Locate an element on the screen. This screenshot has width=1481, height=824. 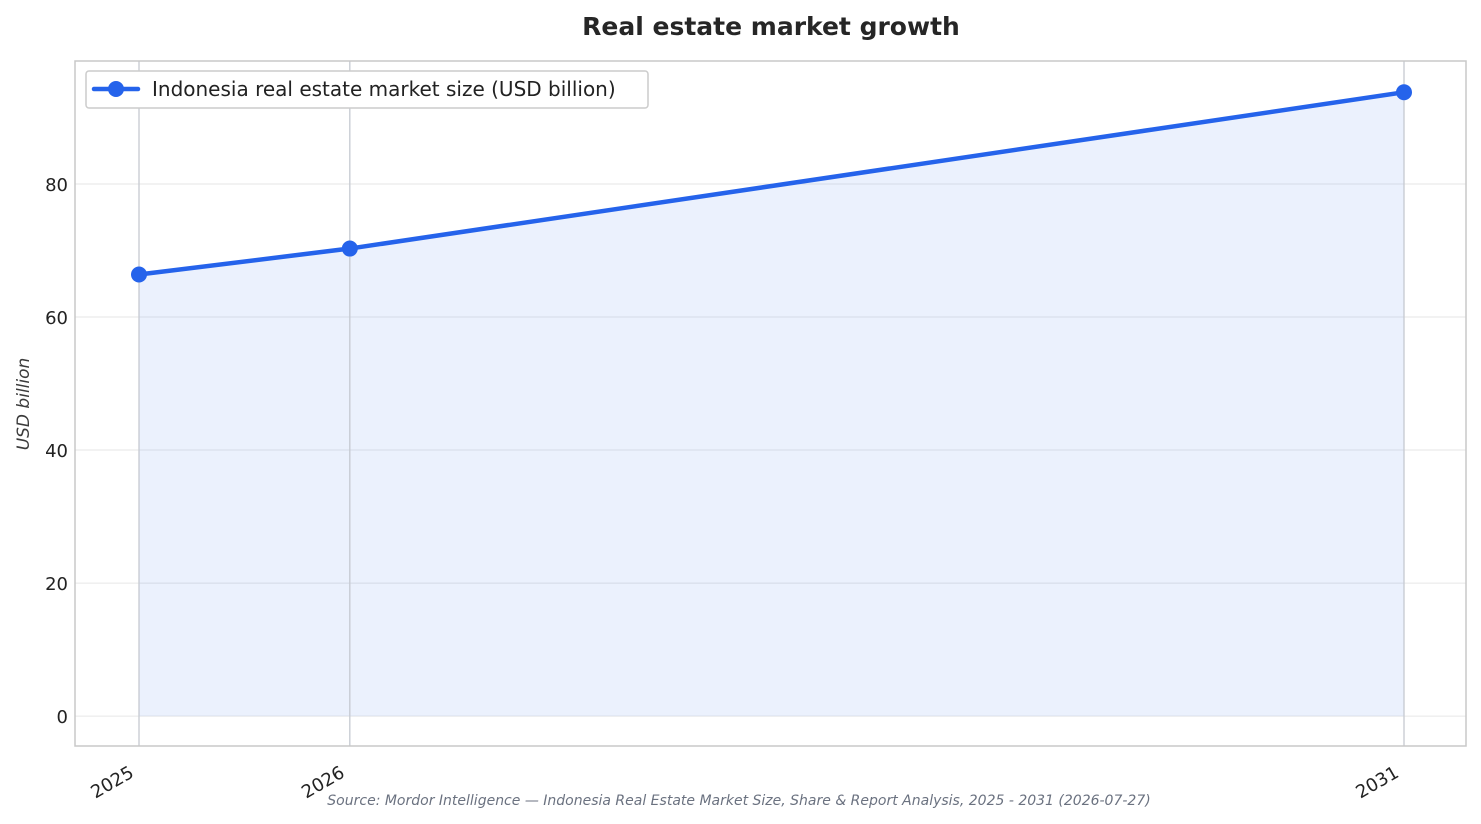
x-tick-label: 2025 is located at coordinates (112, 782).